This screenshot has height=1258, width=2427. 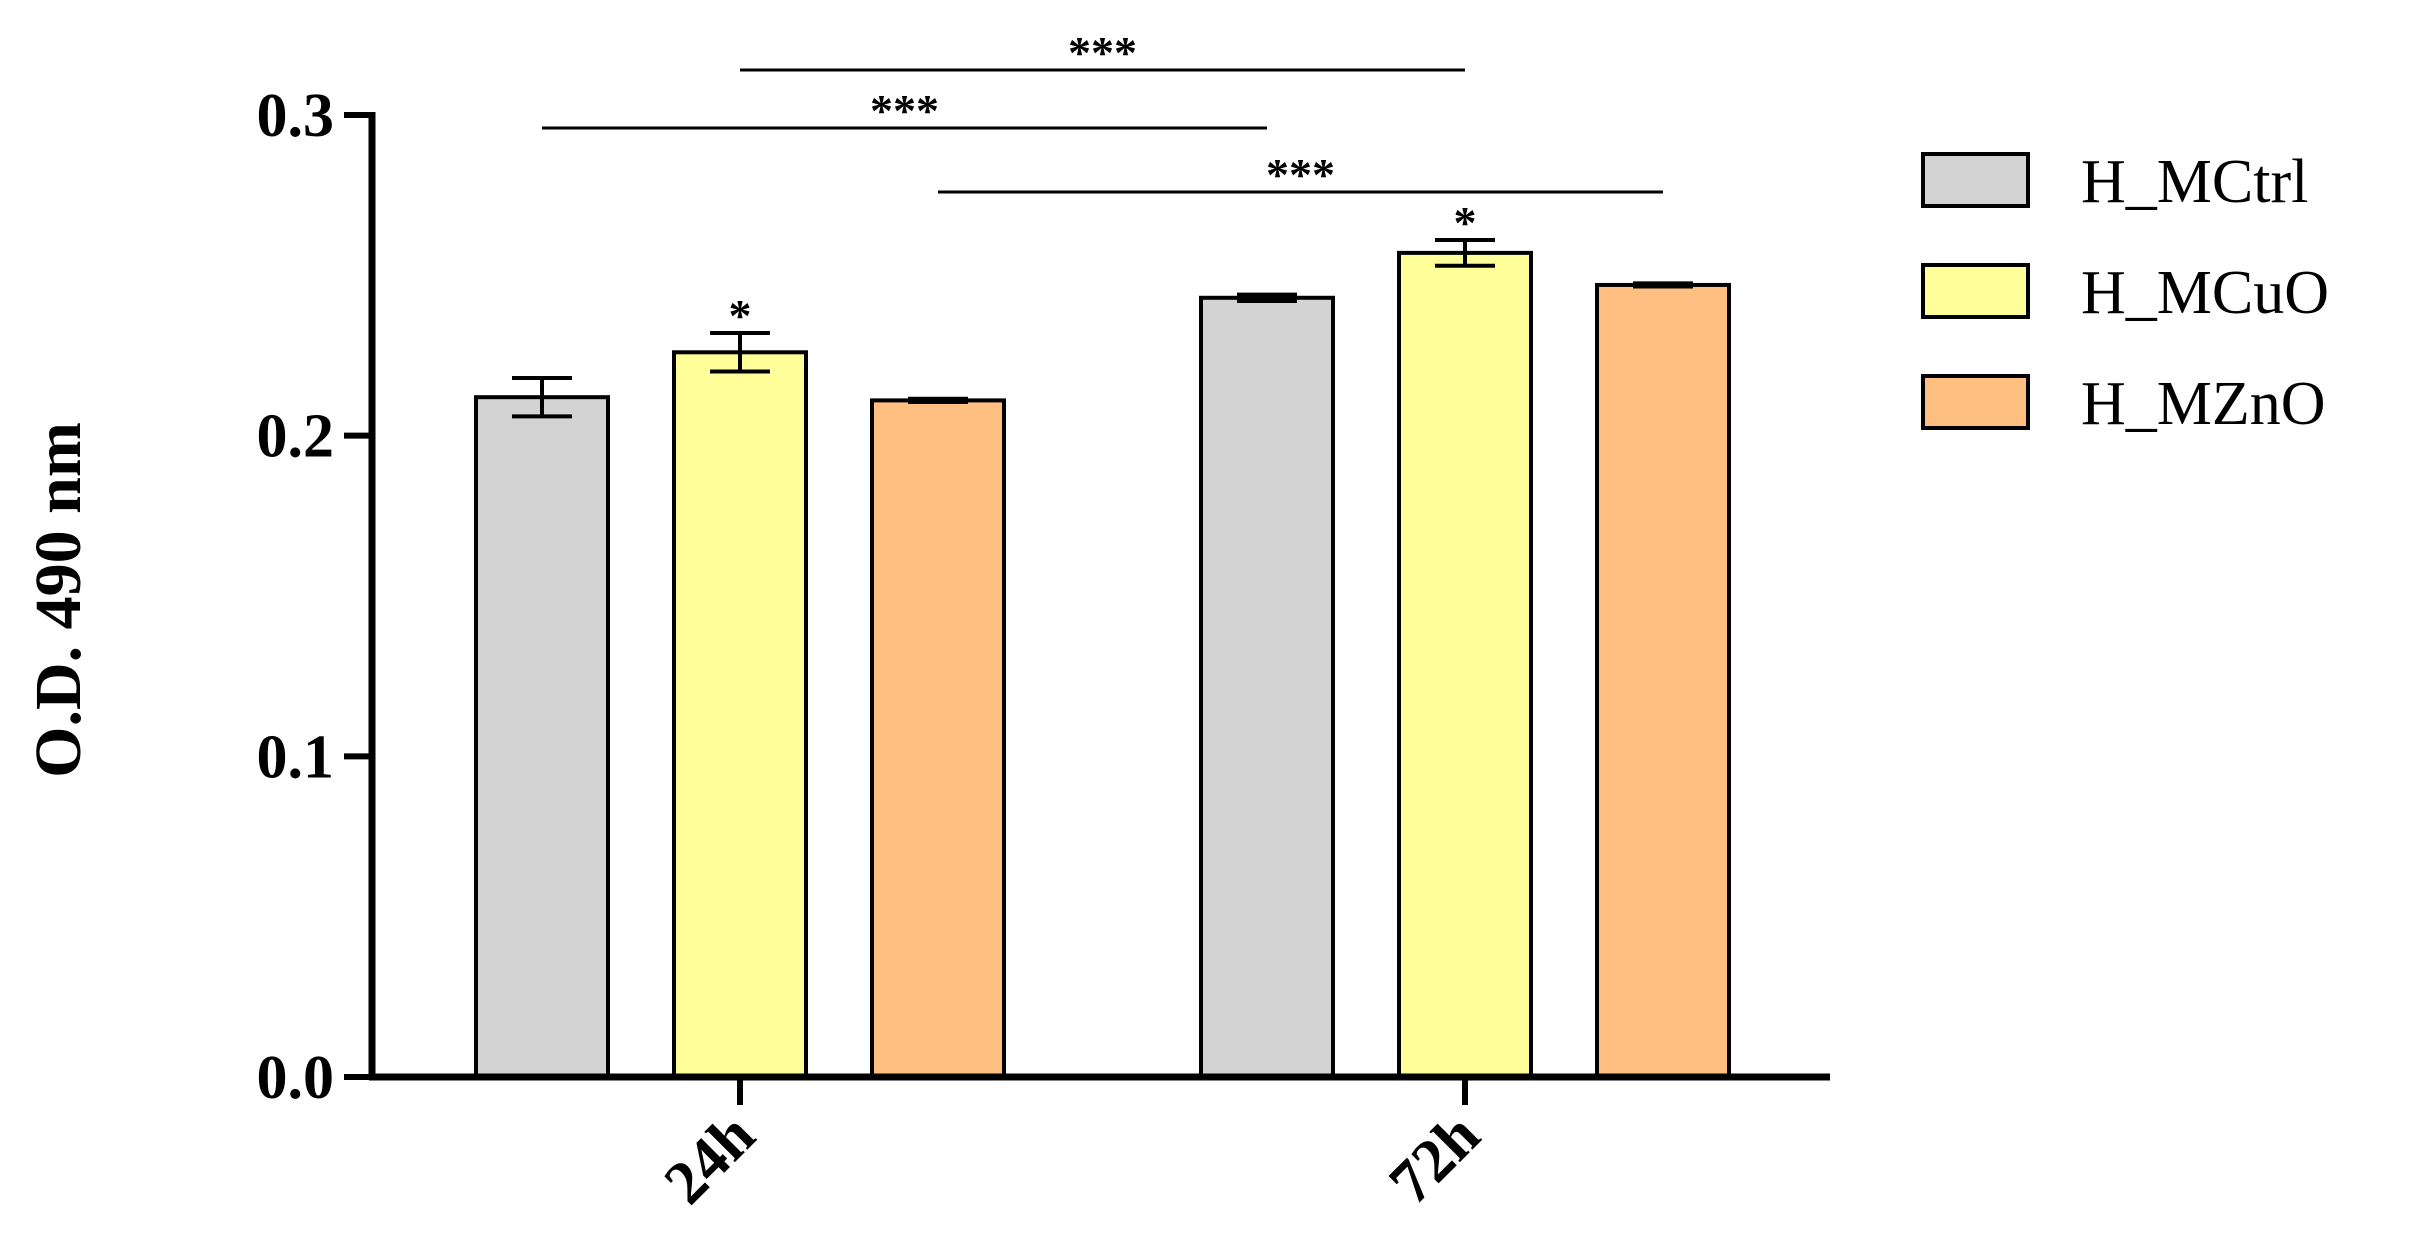 What do you see at coordinates (710, 1159) in the screenshot?
I see `x-tick-label: 24h` at bounding box center [710, 1159].